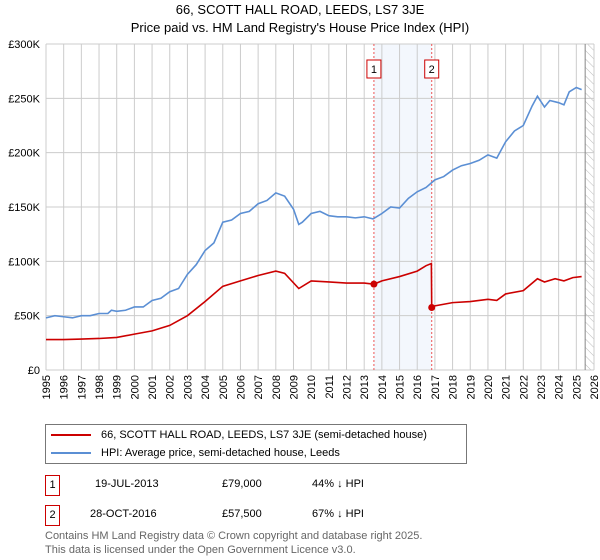 This screenshot has height=560, width=600. Describe the element at coordinates (365, 387) in the screenshot. I see `x-tick-label: 2013` at that location.